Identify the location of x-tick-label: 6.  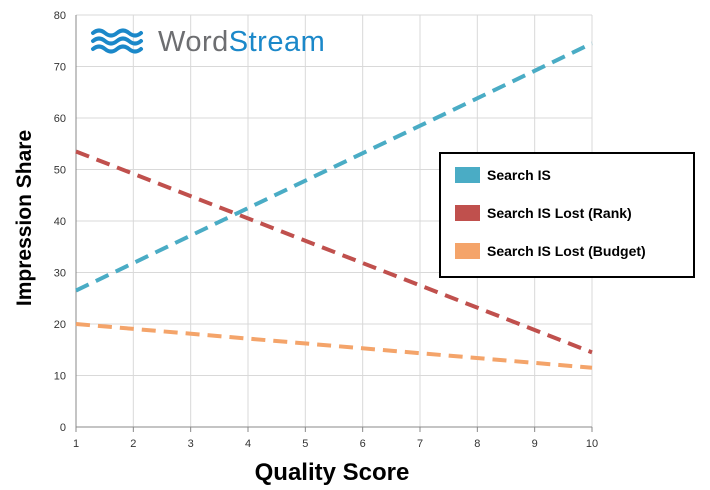
(363, 444).